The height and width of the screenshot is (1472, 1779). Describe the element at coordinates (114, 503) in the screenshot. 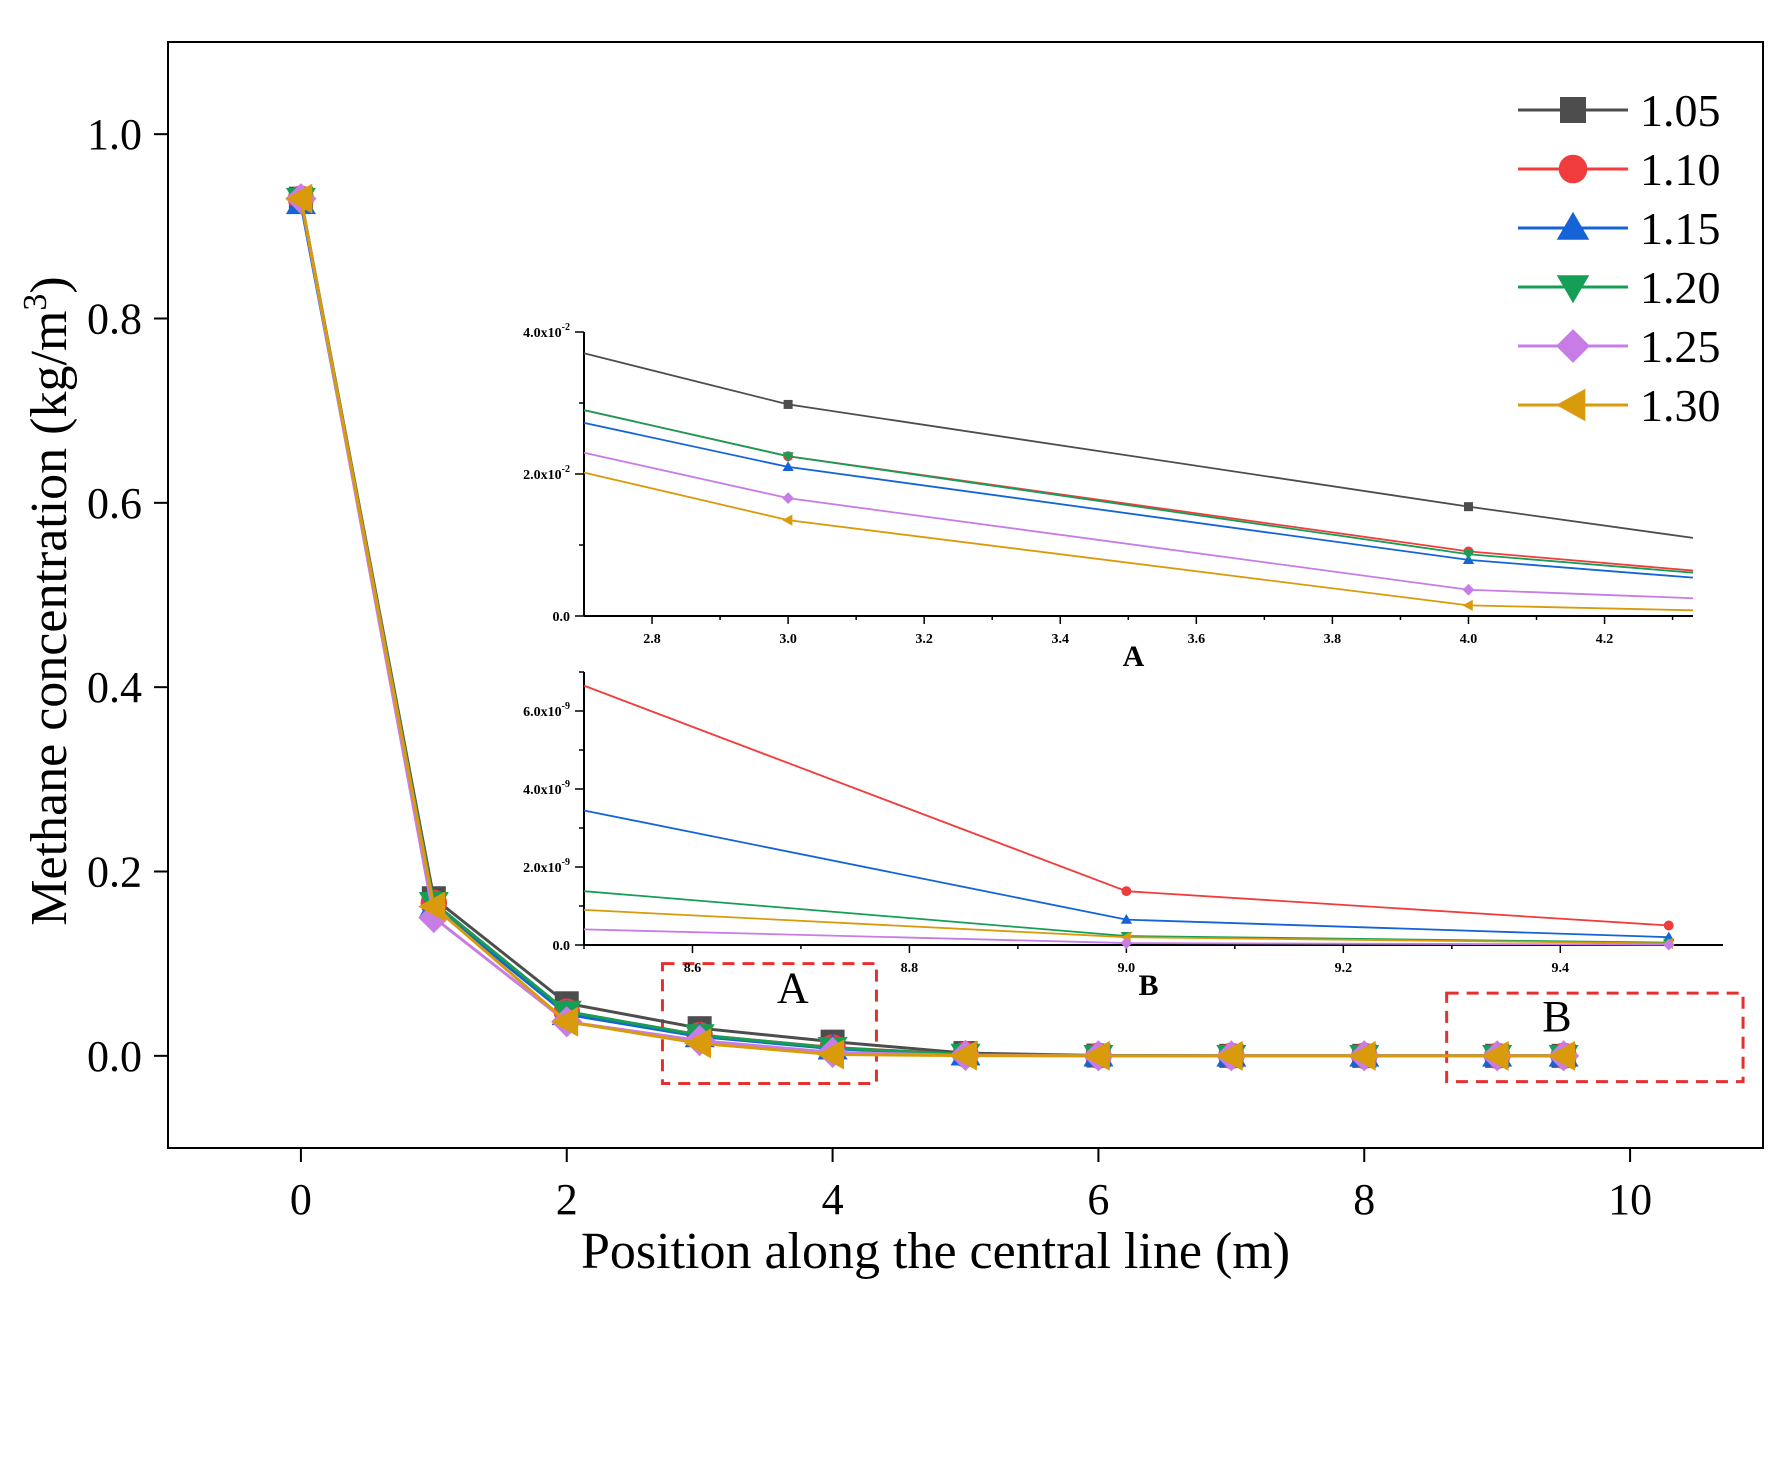

I see `y-tick-label: 0.6` at that location.